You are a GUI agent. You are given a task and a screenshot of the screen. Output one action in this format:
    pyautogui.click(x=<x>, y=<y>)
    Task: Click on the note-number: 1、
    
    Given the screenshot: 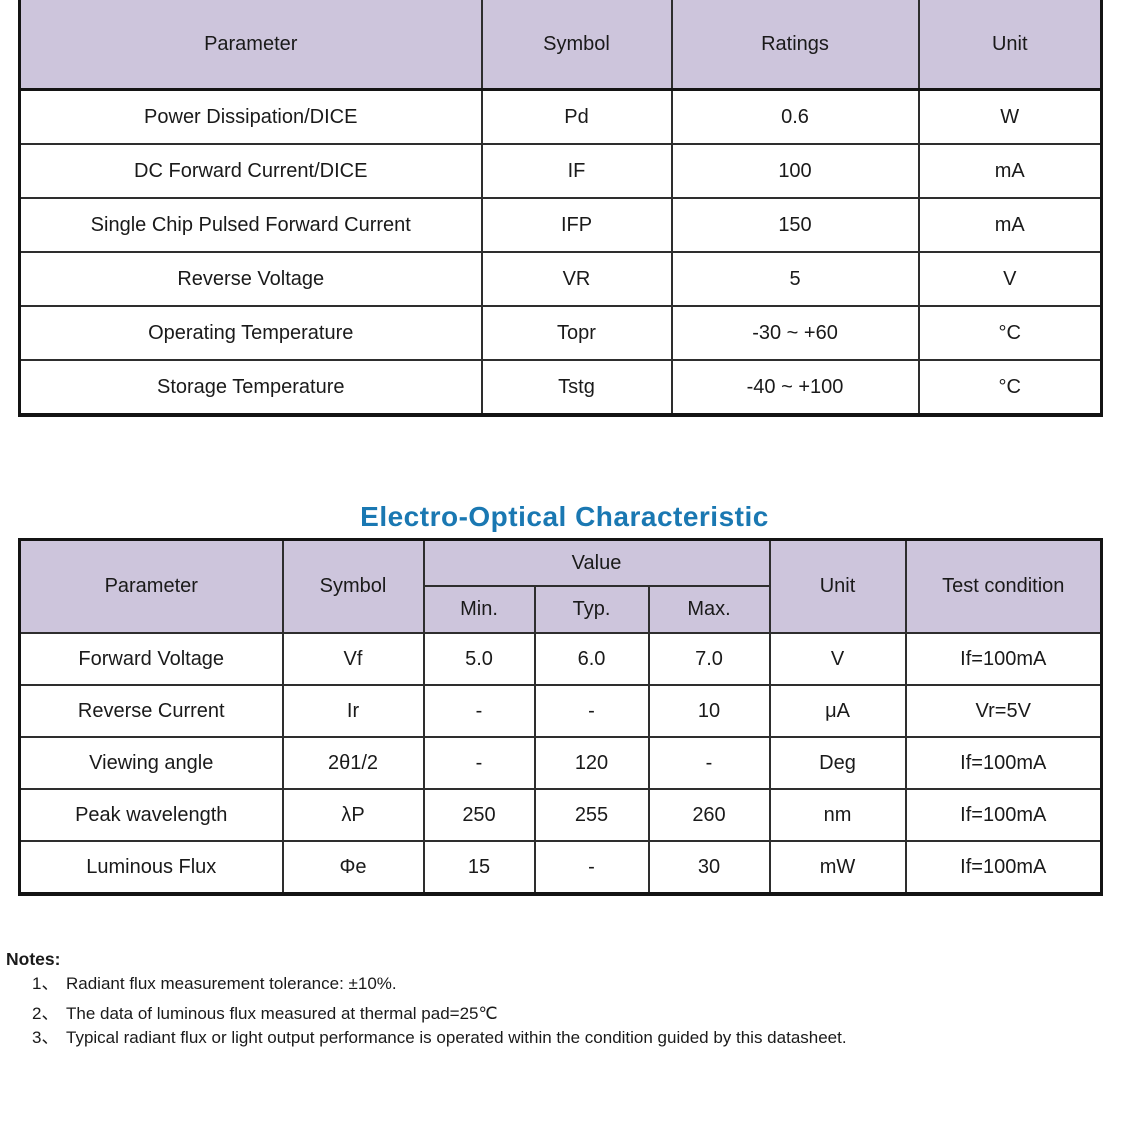 What is the action you would take?
    pyautogui.click(x=45, y=983)
    